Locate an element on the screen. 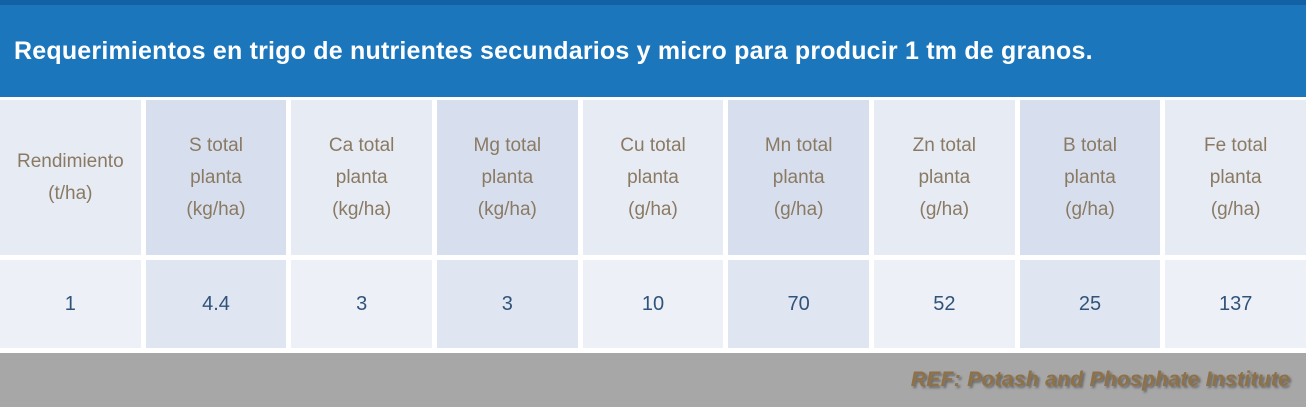  column-header-s-total: S total planta (kg/ha) is located at coordinates (216, 177).